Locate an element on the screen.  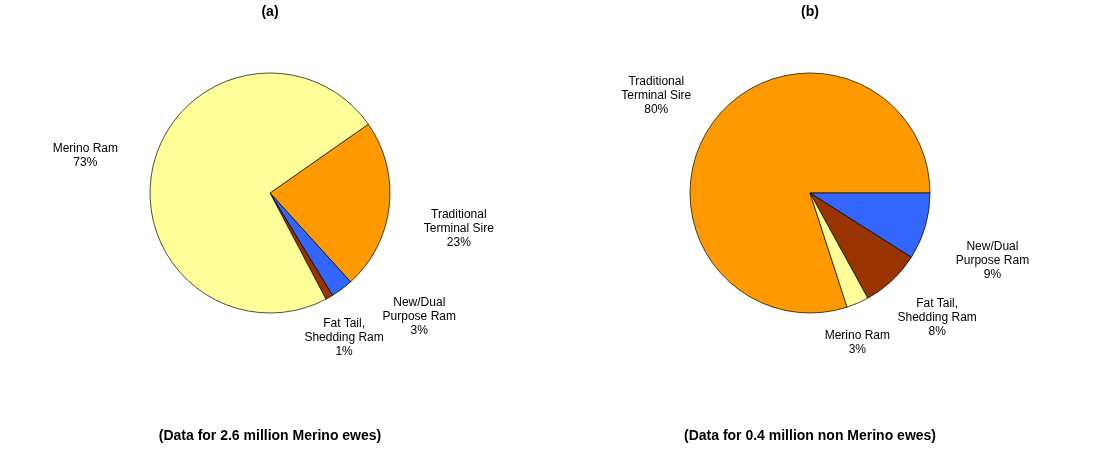
chart-title: (b) is located at coordinates (810, 11).